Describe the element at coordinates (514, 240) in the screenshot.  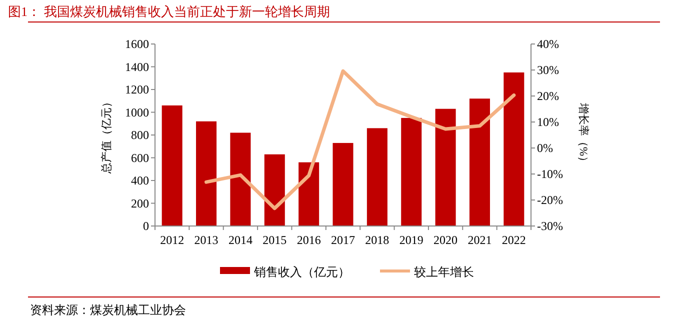
I see `x-tick-label: 2022` at that location.